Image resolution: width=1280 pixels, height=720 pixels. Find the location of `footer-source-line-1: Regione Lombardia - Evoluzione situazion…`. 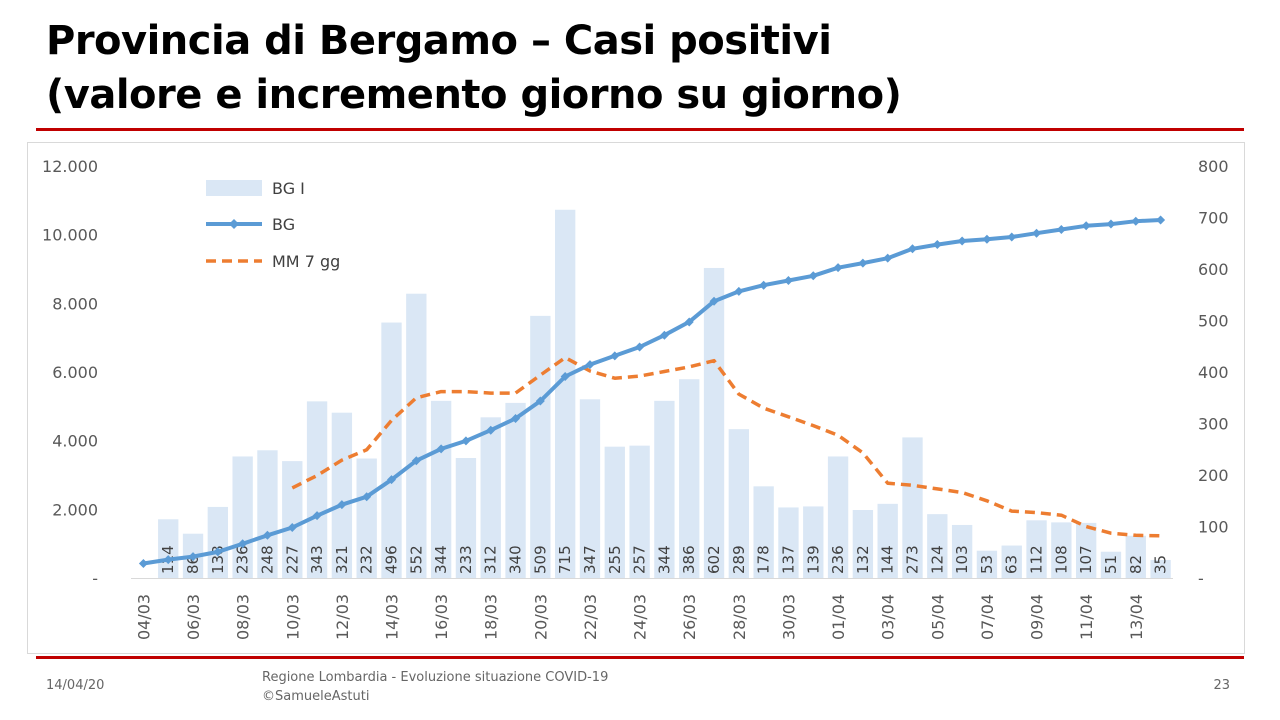

footer-source-line-1: Regione Lombardia - Evoluzione situazion… is located at coordinates (435, 677).